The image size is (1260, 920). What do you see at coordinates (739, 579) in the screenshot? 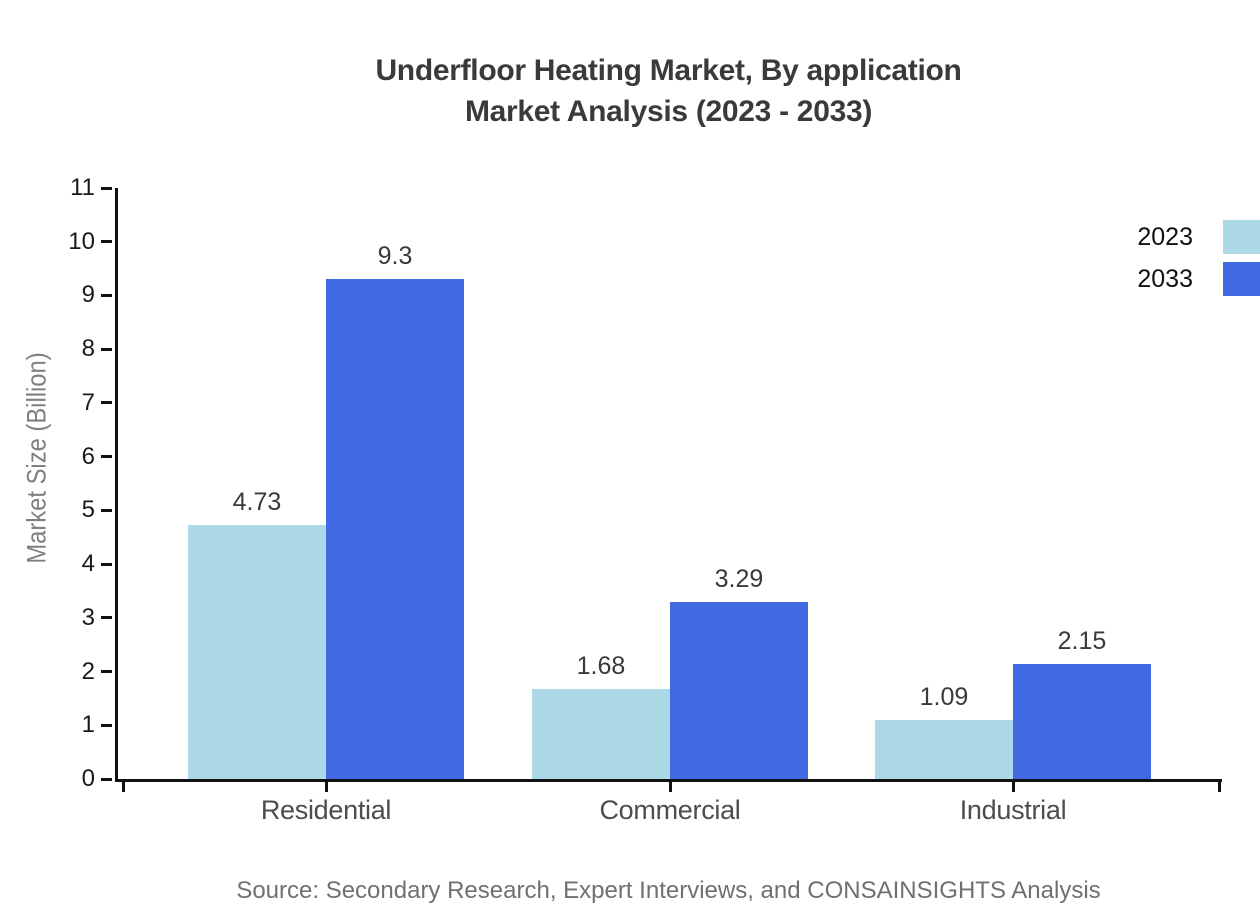
I see `value-label-2033-commercial: 3.29` at bounding box center [739, 579].